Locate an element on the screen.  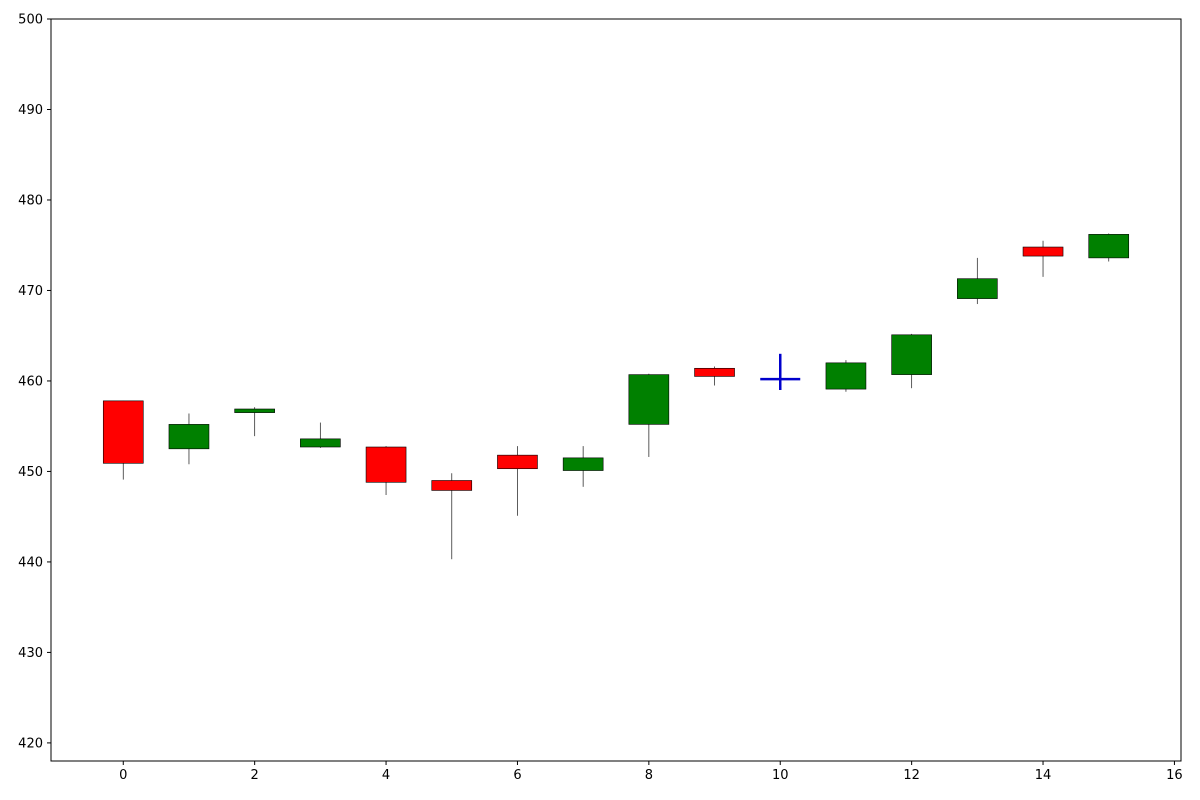
y-tick-label: 500 is located at coordinates (30, 20).